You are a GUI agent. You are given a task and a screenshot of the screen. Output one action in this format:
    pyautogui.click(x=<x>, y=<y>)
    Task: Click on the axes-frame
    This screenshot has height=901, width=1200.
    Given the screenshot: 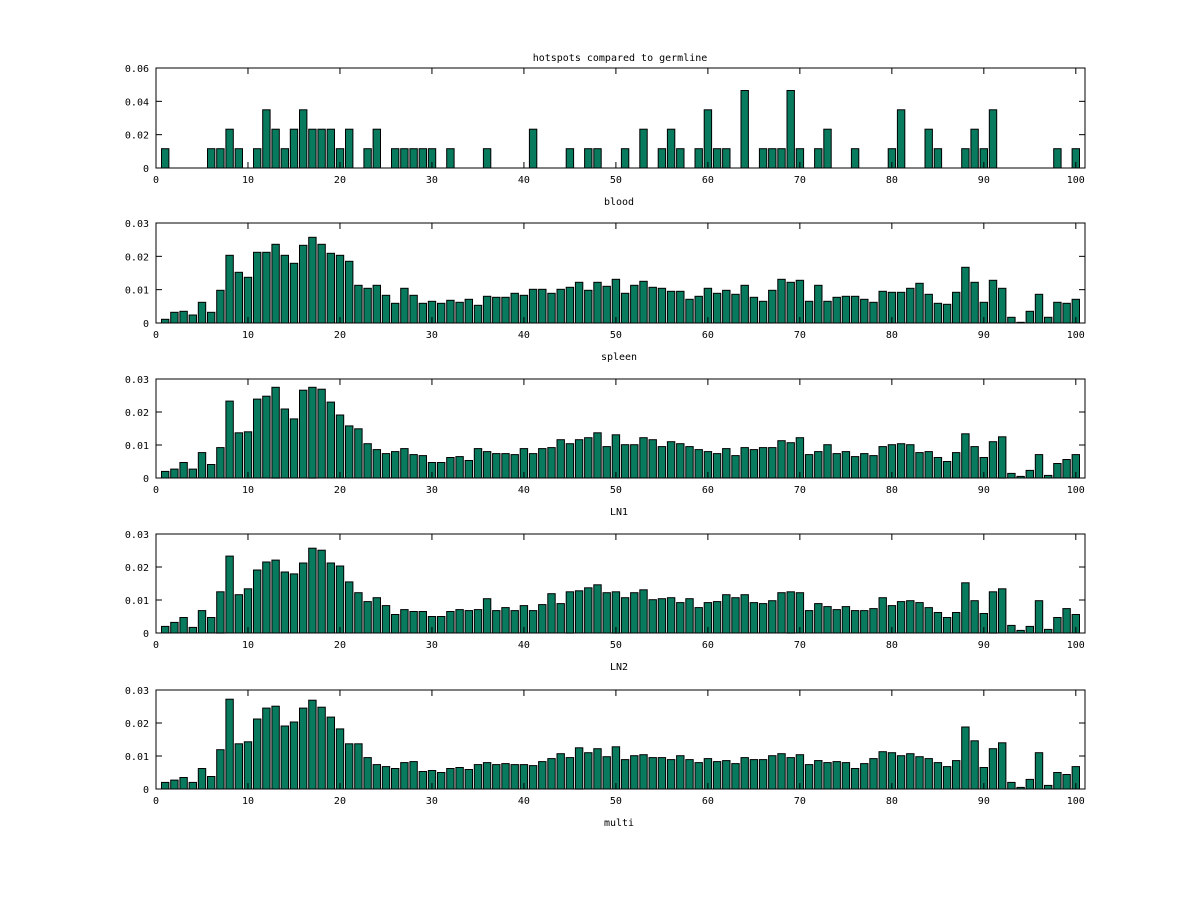 What is the action you would take?
    pyautogui.click(x=620, y=118)
    